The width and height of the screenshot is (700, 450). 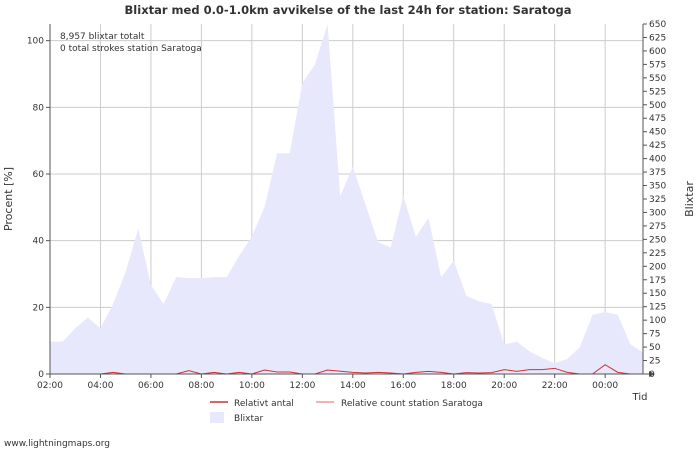 I want to click on y-right-tick-label-25: 625, so click(x=657, y=38).